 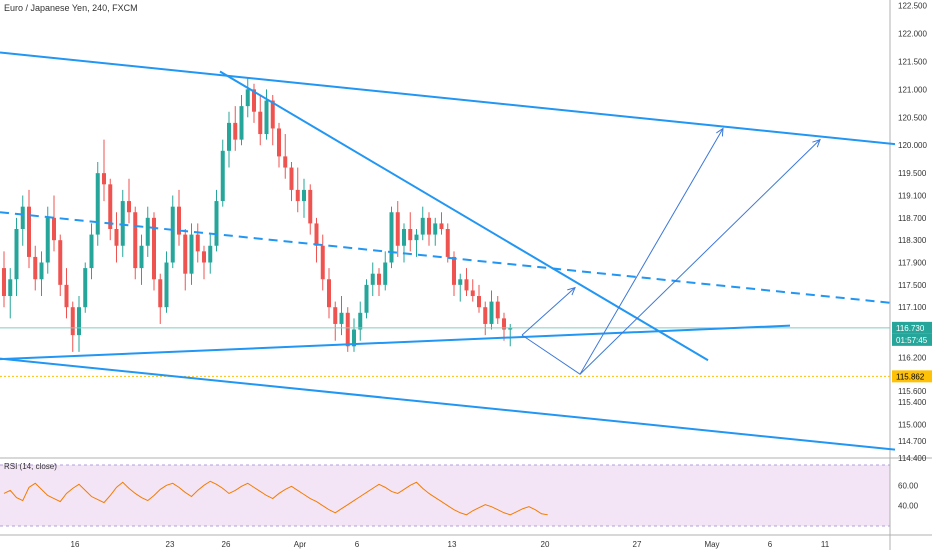 I want to click on price-tick-label: 117.500, so click(x=912, y=285).